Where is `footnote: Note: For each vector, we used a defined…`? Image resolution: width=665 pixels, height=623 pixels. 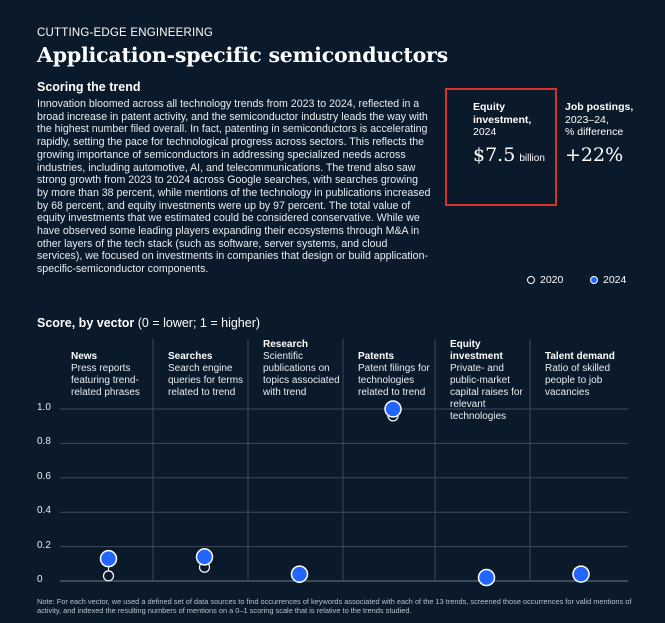 footnote: Note: For each vector, we used a defined… is located at coordinates (334, 606).